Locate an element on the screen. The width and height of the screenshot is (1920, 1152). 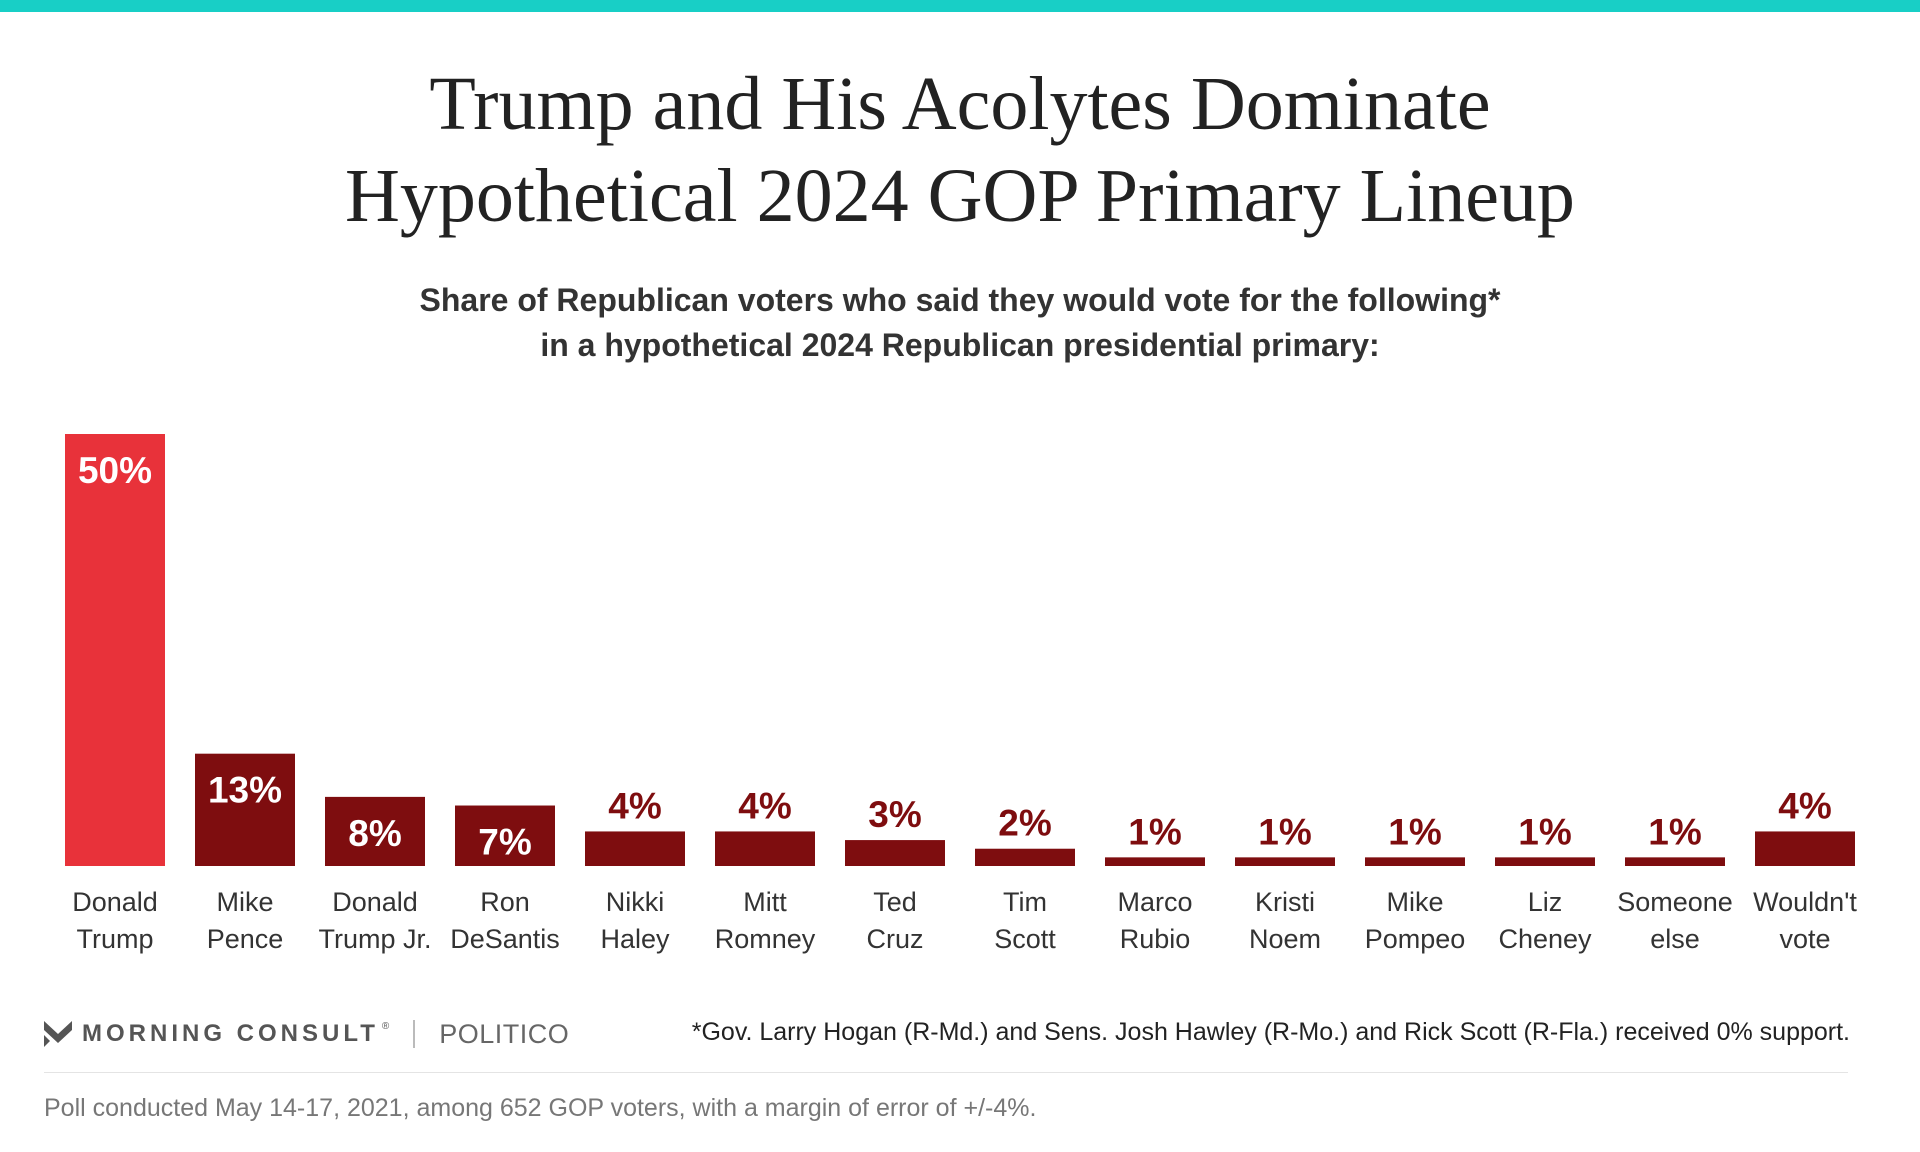
category-label: Kristi is located at coordinates (1285, 902).